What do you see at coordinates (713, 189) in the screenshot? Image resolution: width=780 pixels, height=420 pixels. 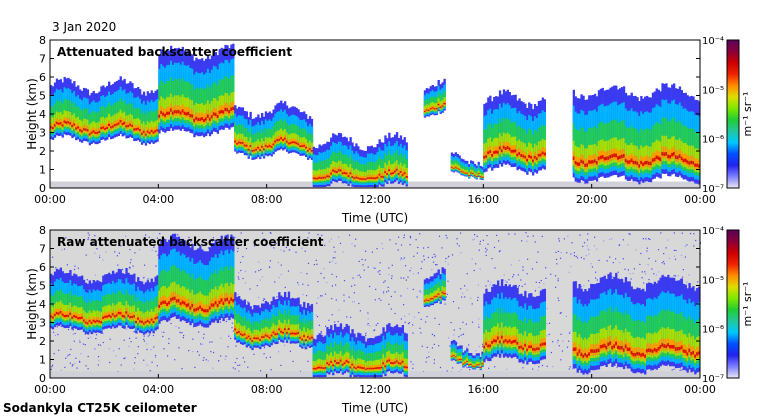 I see `colorbar-tick-label: 10⁻⁷` at bounding box center [713, 189].